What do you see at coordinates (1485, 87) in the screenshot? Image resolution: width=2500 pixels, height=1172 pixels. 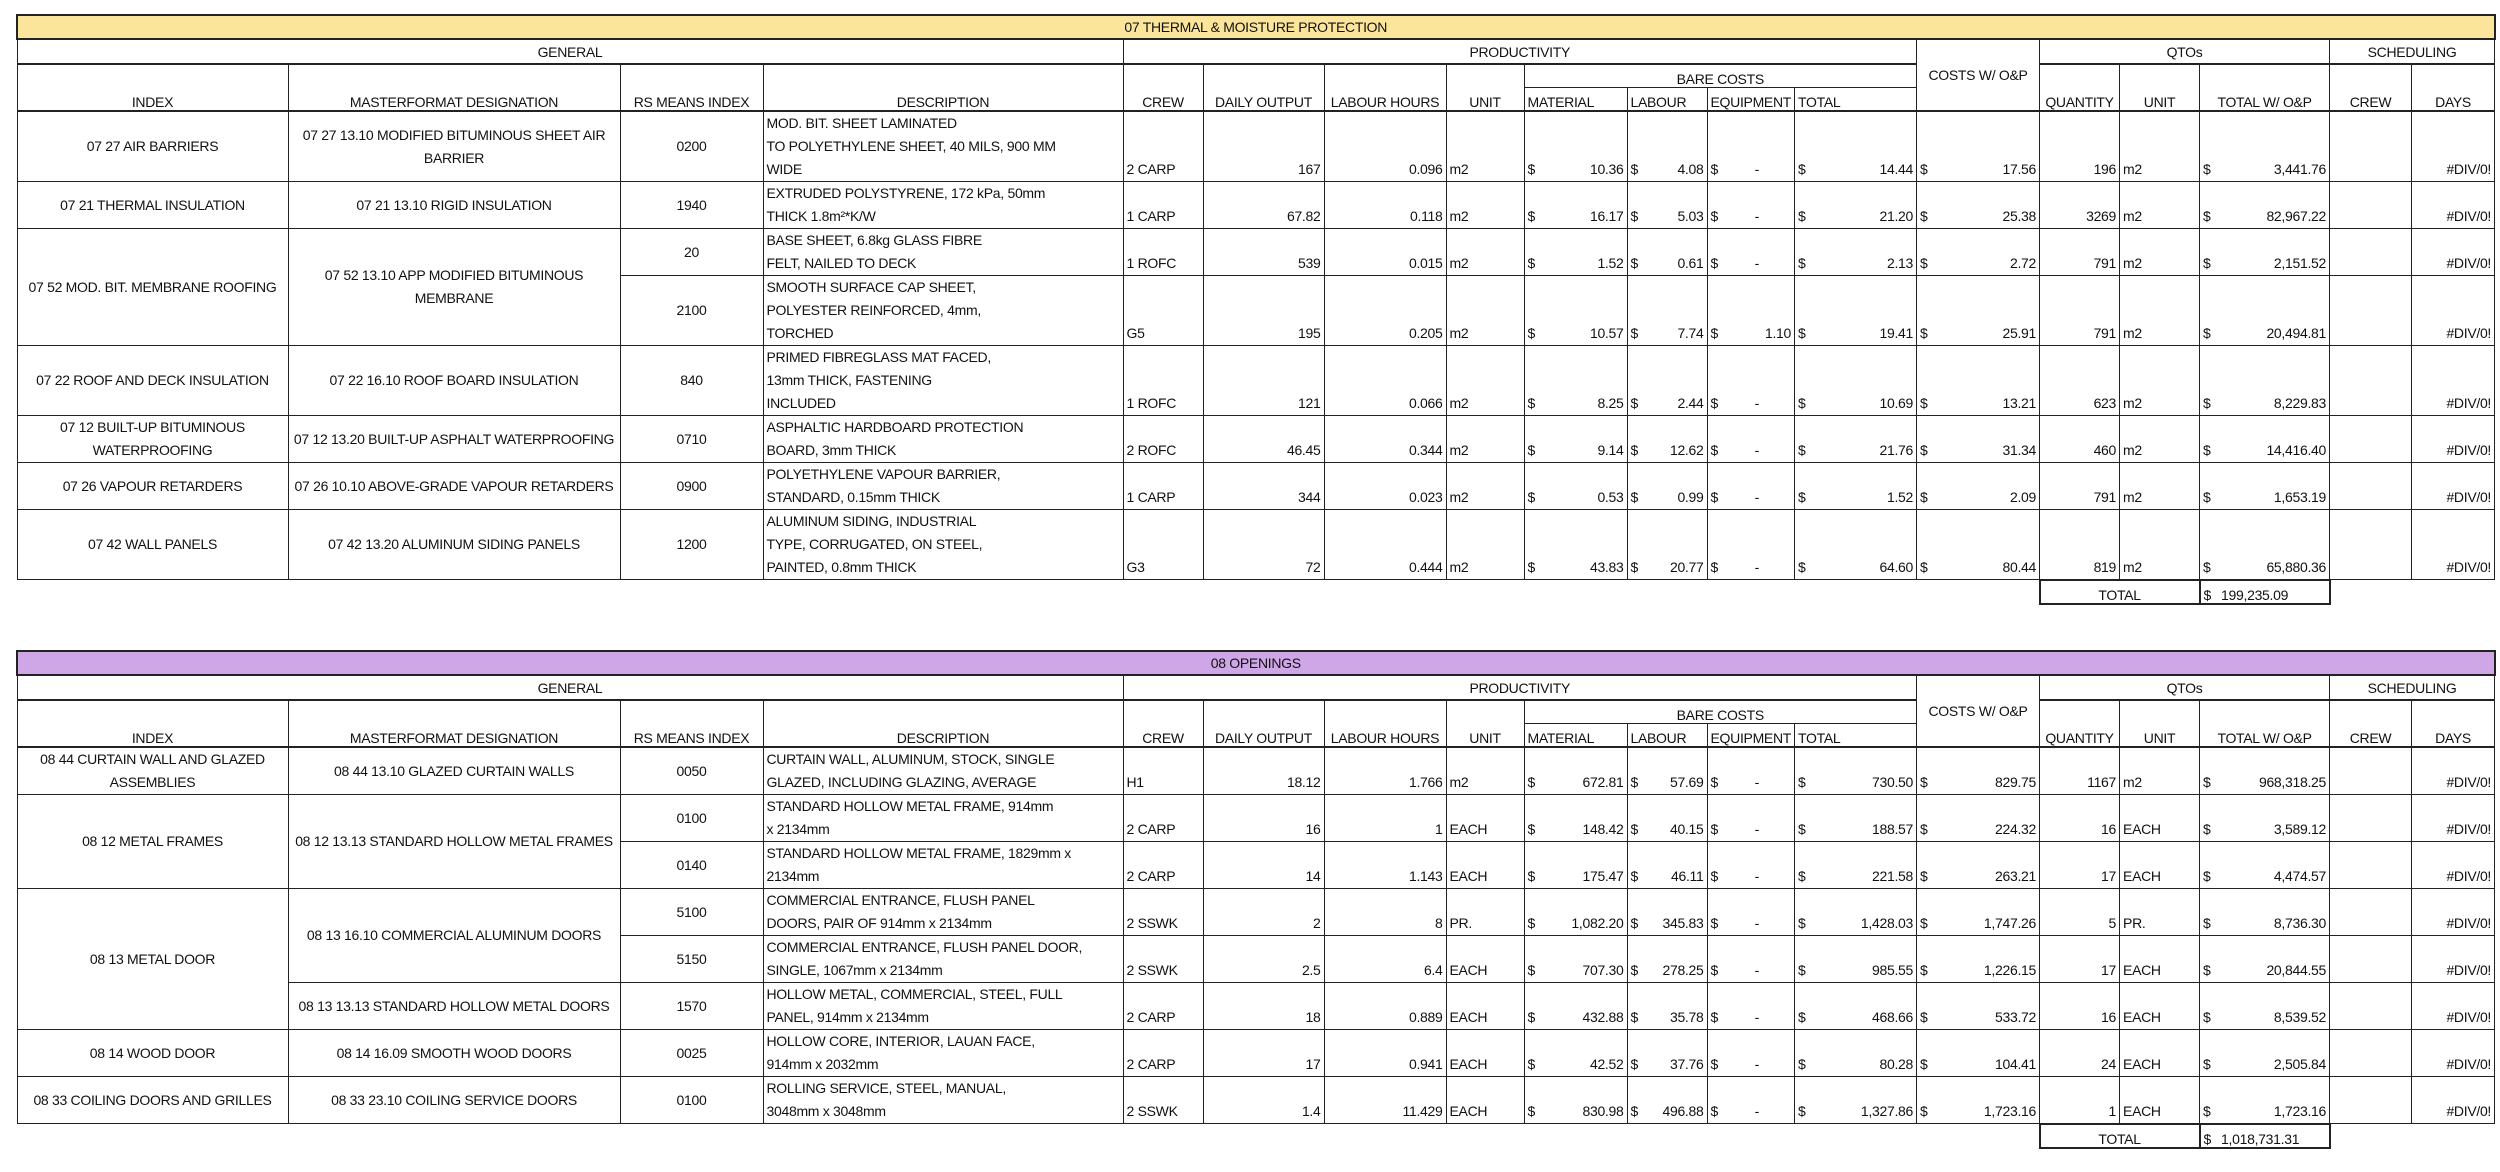 I see `column-header-unit: UNIT` at bounding box center [1485, 87].